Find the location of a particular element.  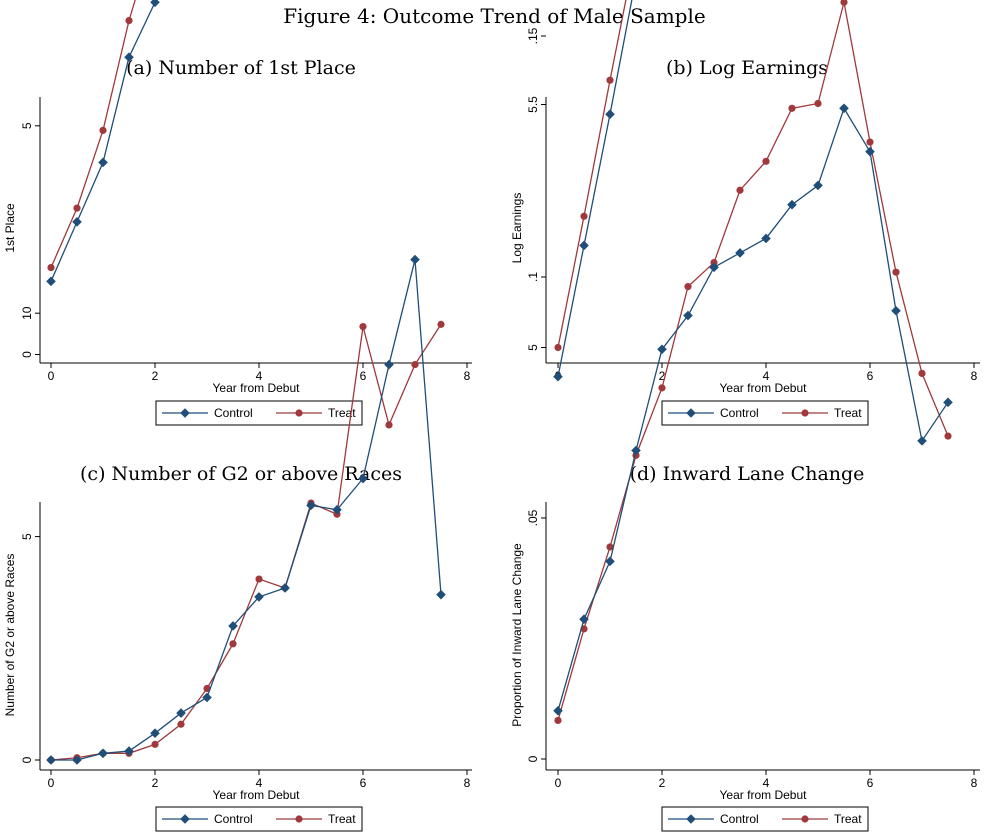

y-tick-label: 10 is located at coordinates (27, 313).